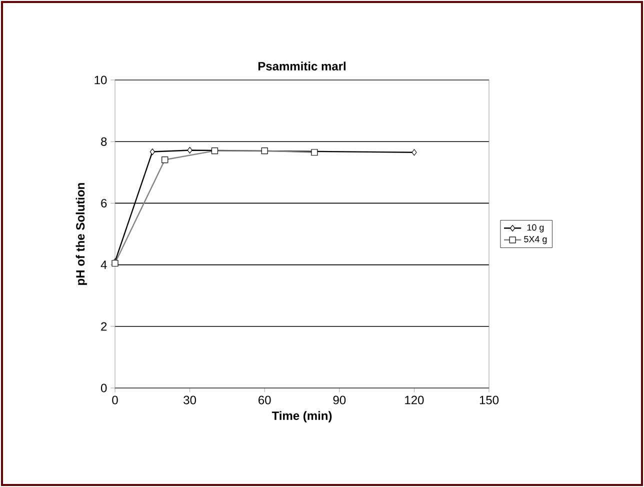 This screenshot has width=644, height=487. Describe the element at coordinates (190, 400) in the screenshot. I see `x-tick-label: 30` at that location.